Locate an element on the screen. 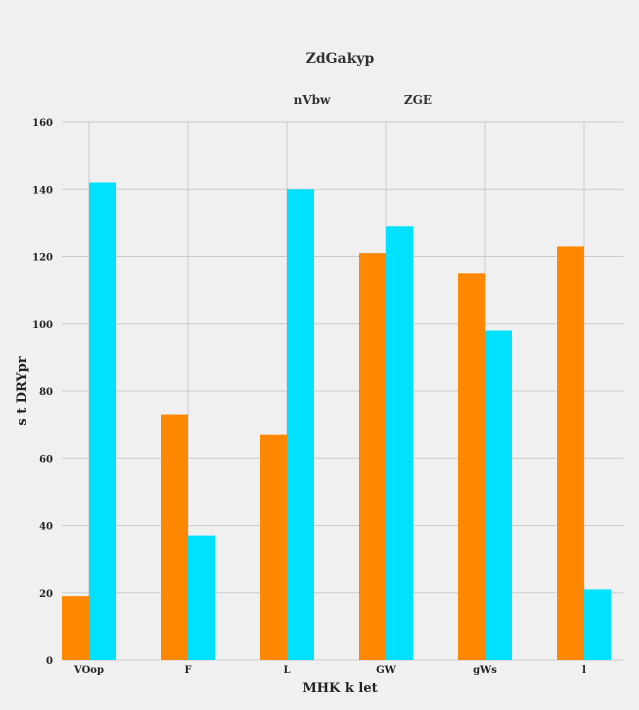 The image size is (639, 710). legend-series-2: ZGE is located at coordinates (418, 100).